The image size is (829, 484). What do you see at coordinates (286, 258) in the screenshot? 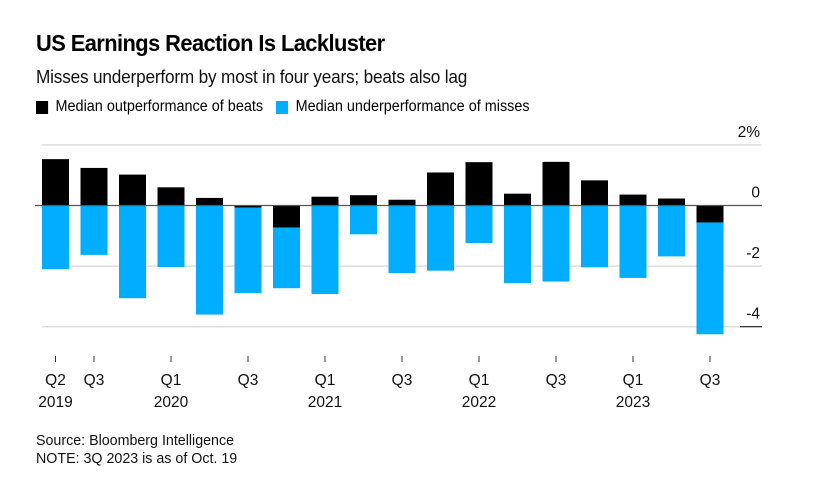
I see `bar-misses-q4-2020` at bounding box center [286, 258].